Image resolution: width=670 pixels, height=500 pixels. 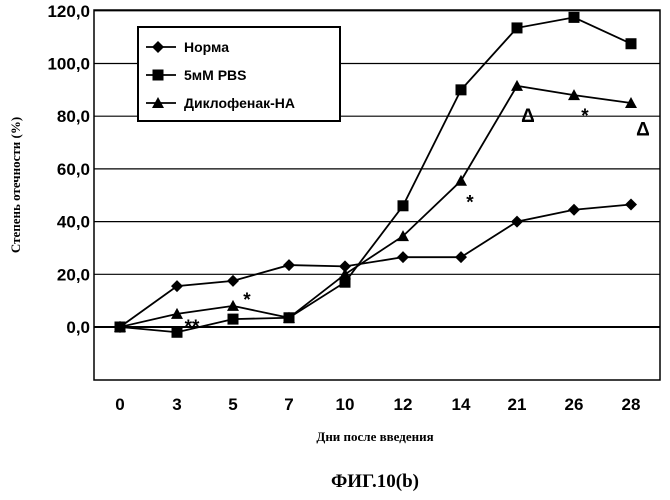 What do you see at coordinates (215, 75) in the screenshot?
I see `legend-label: 5мМ PBS` at bounding box center [215, 75].